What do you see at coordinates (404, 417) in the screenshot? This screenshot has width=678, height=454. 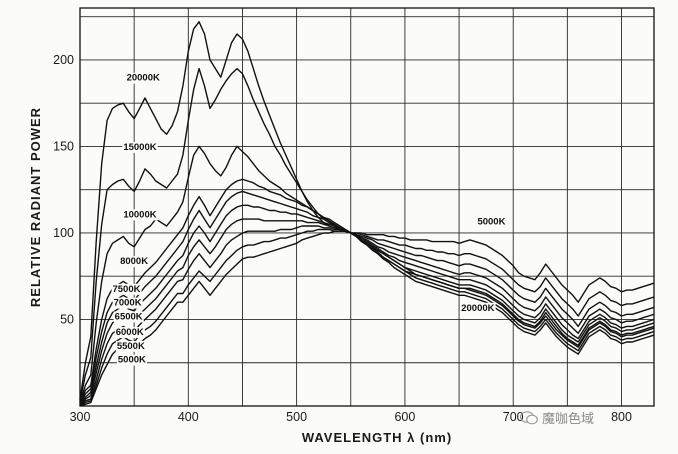 I see `x-tick-label: 600` at bounding box center [404, 417].